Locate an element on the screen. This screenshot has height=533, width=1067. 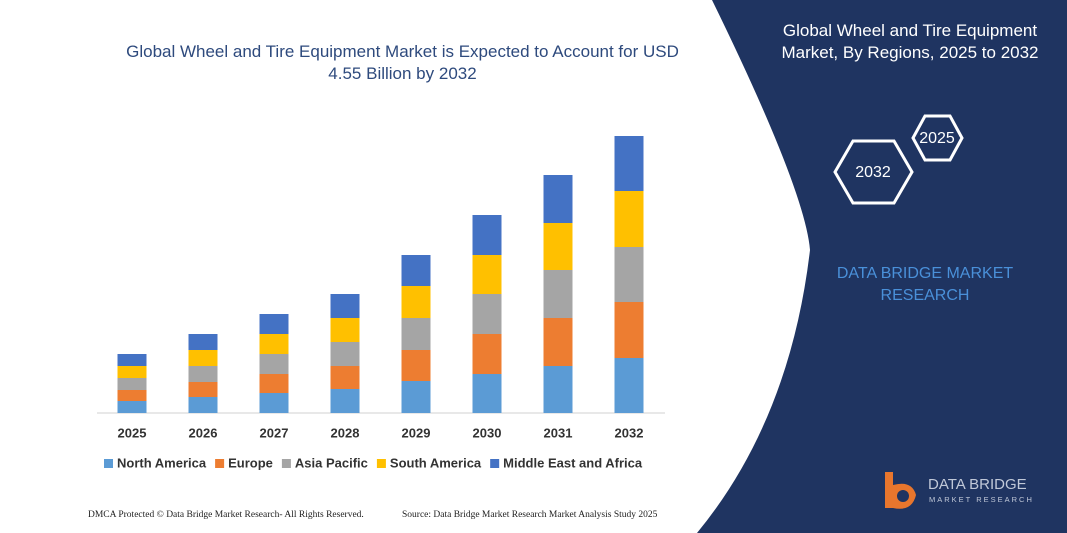
x-tick-label: 2025 is located at coordinates (132, 432).